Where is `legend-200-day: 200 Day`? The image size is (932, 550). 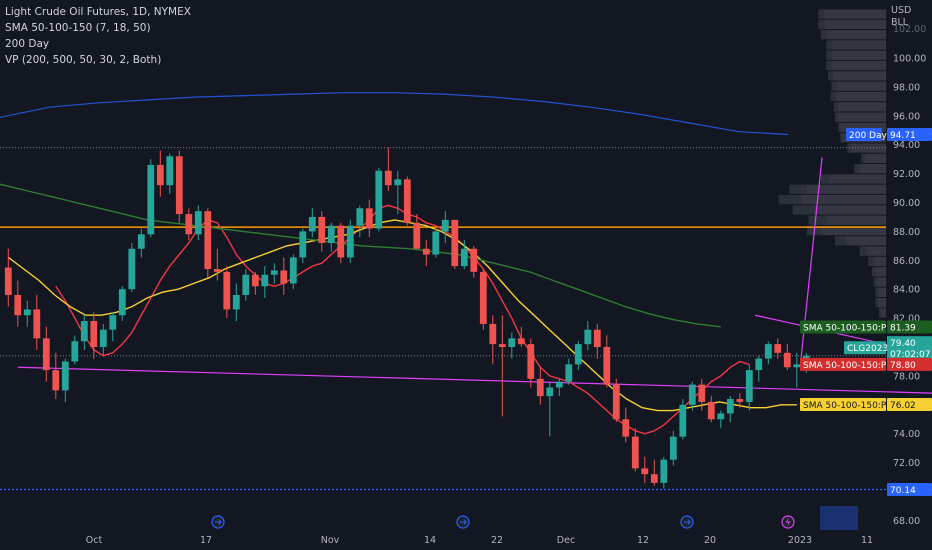 legend-200-day: 200 Day is located at coordinates (27, 44).